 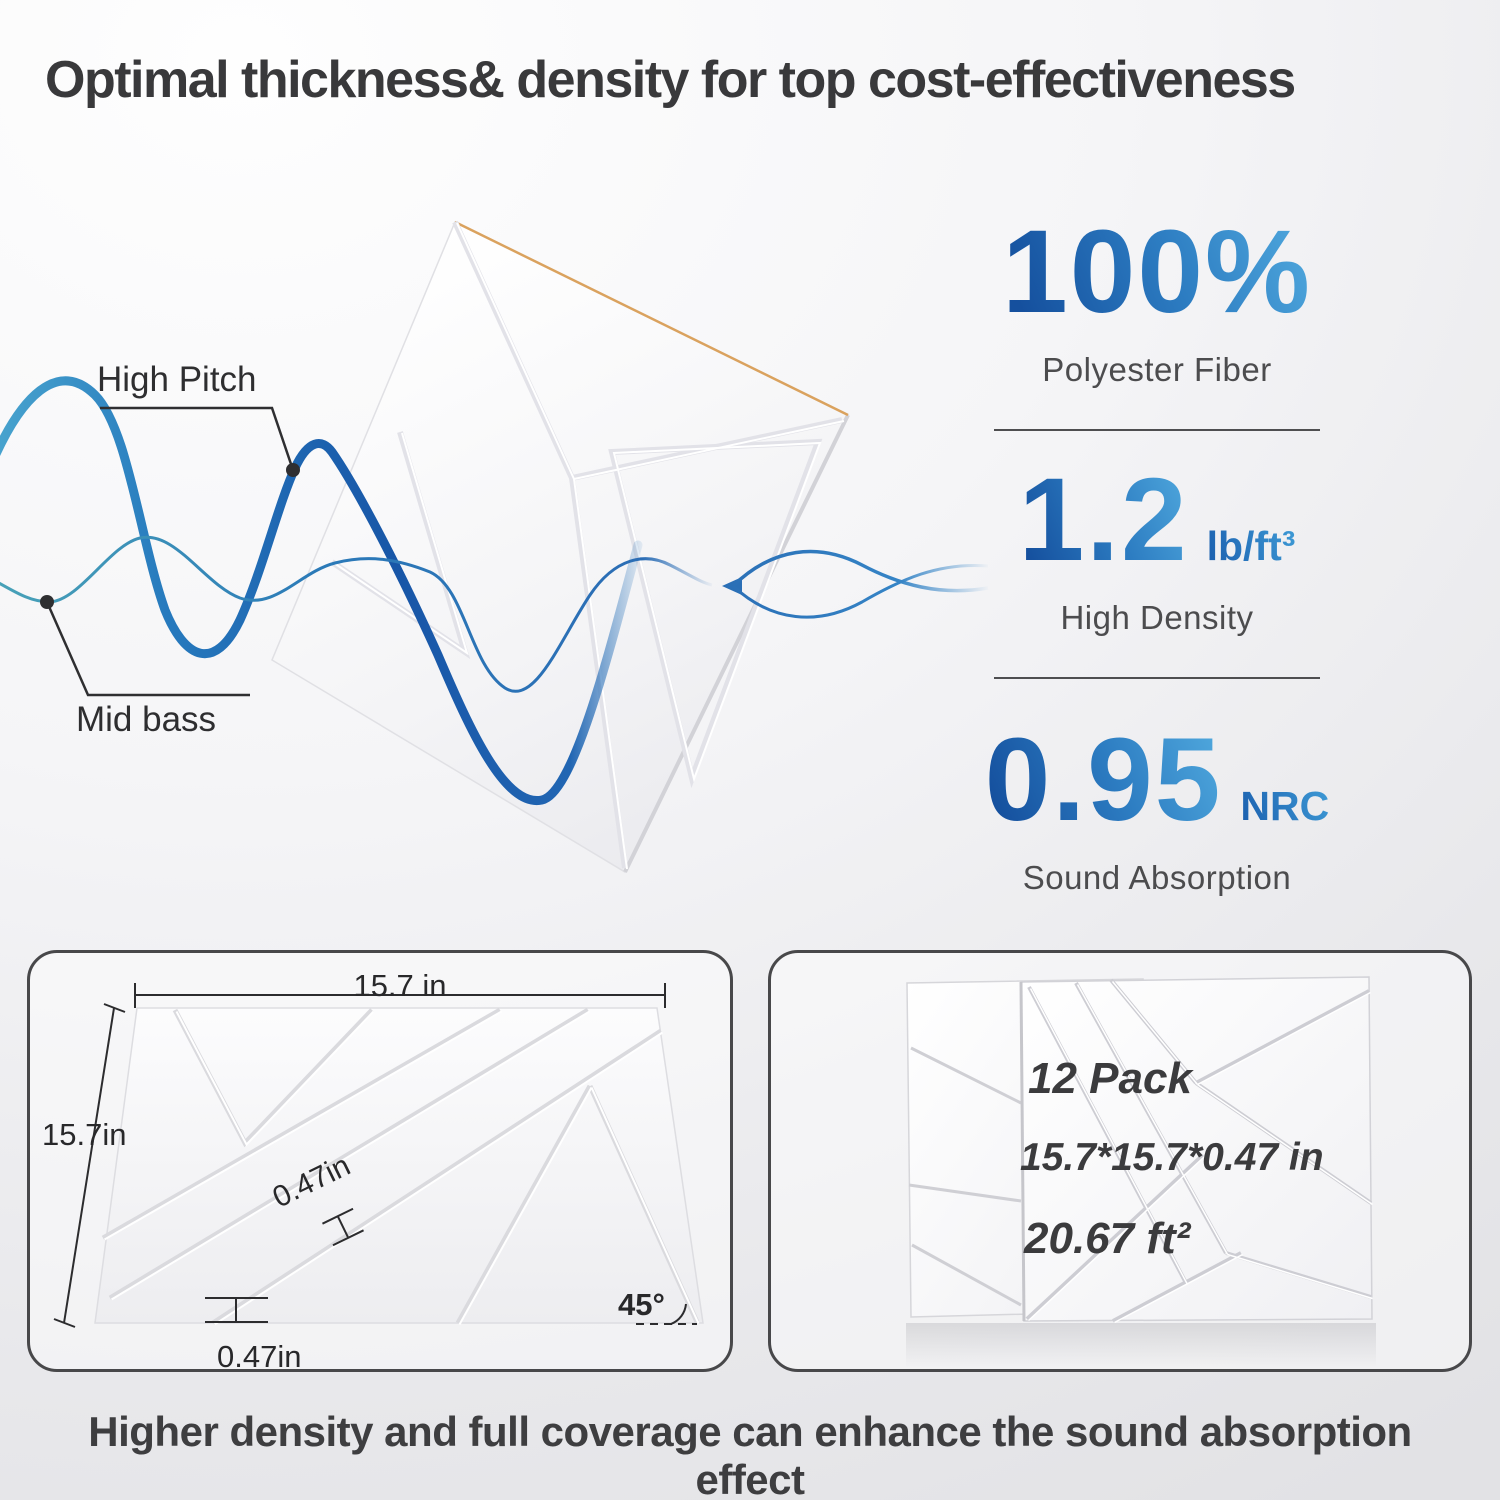 I want to click on pack-panel-size: 15.7*15.7*0.47 in, so click(x=1172, y=1157).